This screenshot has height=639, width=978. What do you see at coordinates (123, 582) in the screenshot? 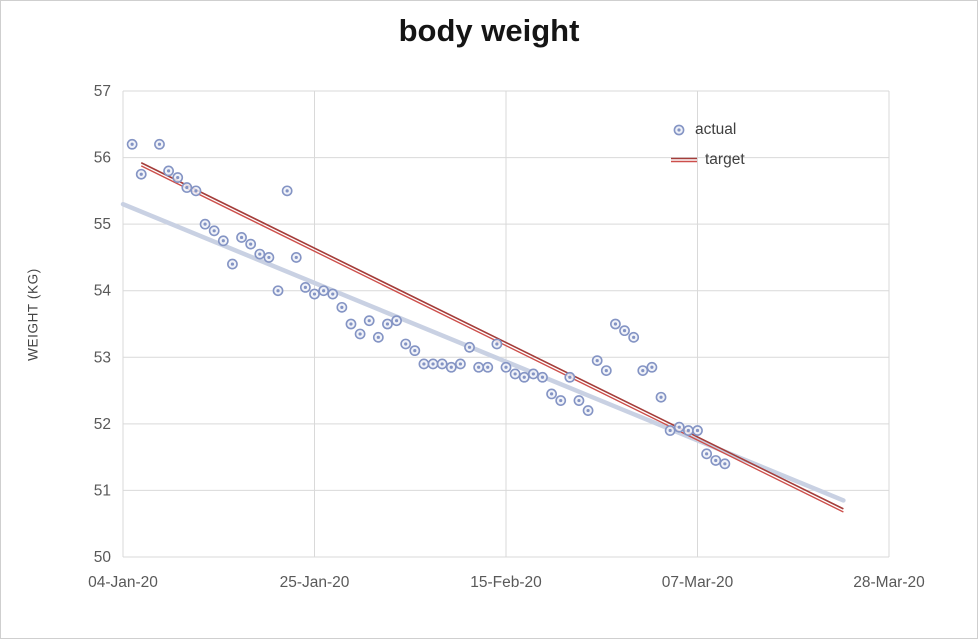
I see `x-axis-tick-label: 04-Jan-20` at bounding box center [123, 582].